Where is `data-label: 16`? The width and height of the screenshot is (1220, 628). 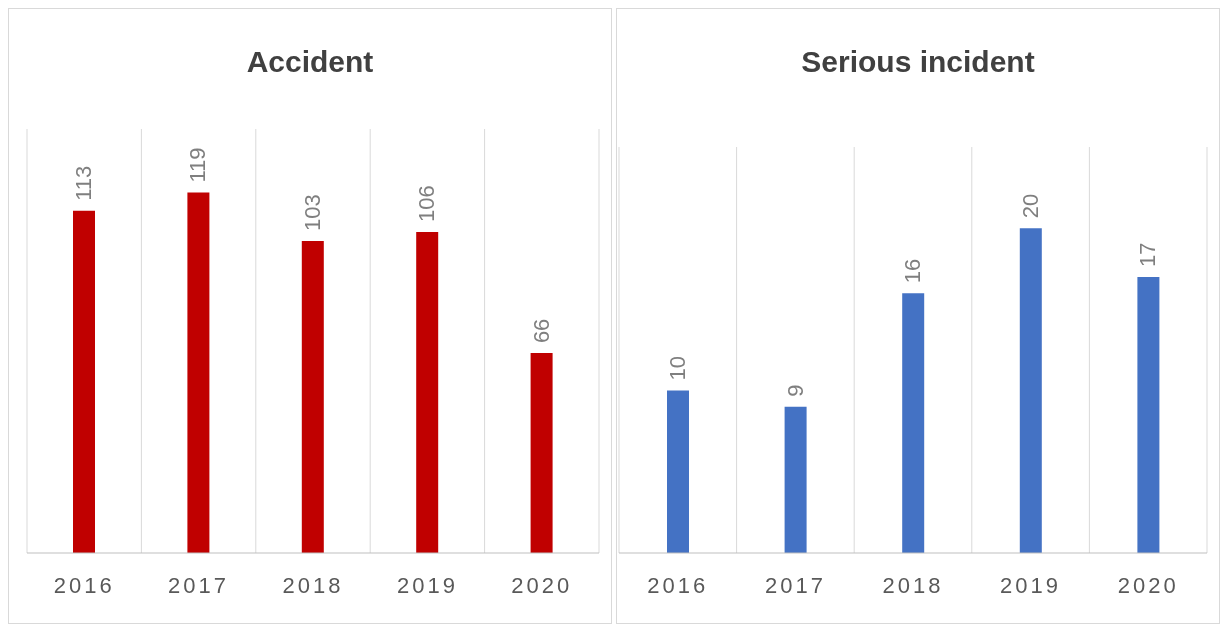
data-label: 16 is located at coordinates (913, 271).